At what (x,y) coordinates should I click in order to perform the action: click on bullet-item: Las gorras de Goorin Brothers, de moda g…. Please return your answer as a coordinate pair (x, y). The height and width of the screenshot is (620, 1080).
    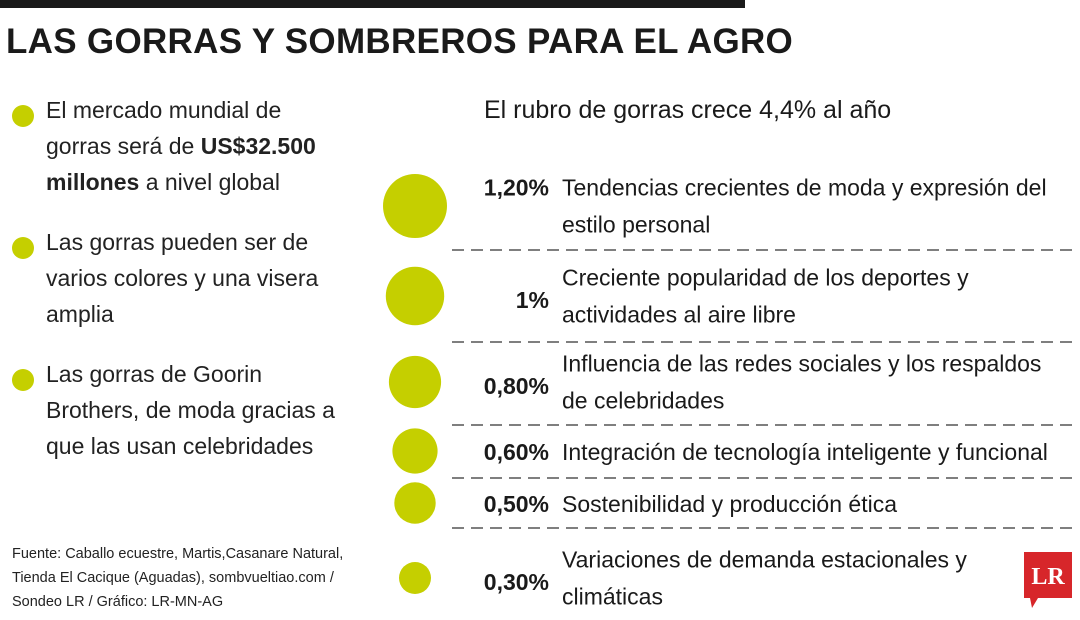
    Looking at the image, I should click on (177, 410).